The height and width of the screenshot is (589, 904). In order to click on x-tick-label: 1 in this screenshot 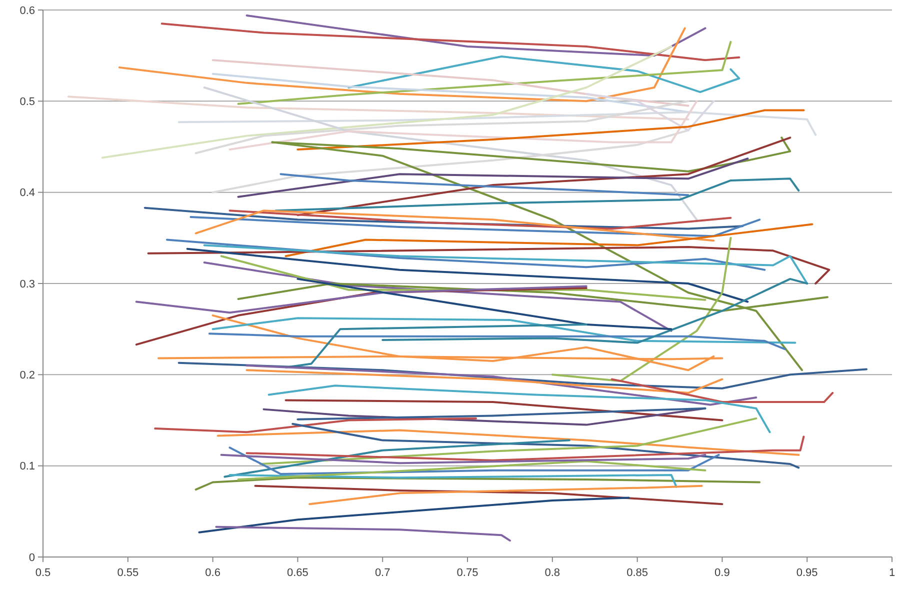, I will do `click(892, 573)`.